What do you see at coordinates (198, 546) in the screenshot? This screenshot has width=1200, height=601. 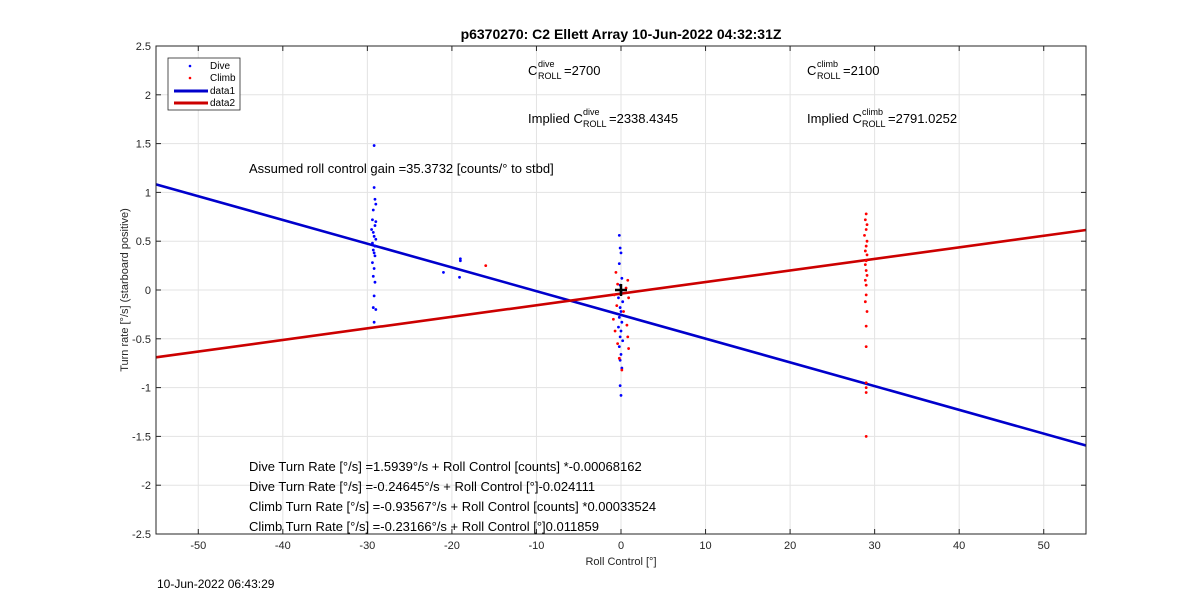 I see `x-tick-label: -50` at bounding box center [198, 546].